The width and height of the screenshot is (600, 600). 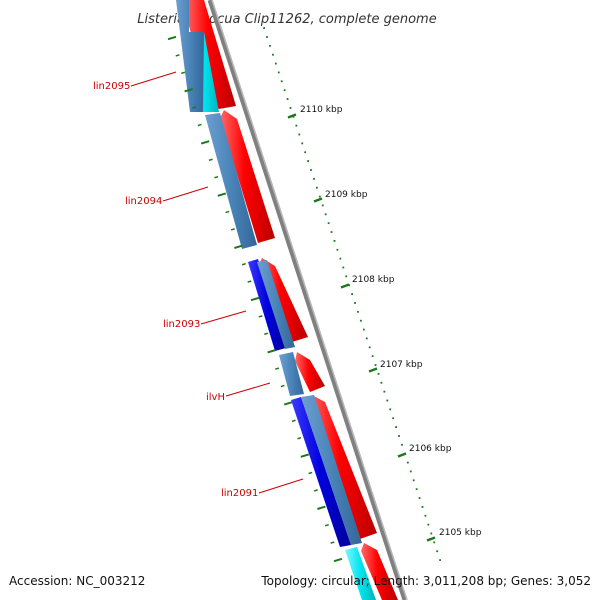 I want to click on gene-label-ilvH: ilvH, so click(x=215, y=397).